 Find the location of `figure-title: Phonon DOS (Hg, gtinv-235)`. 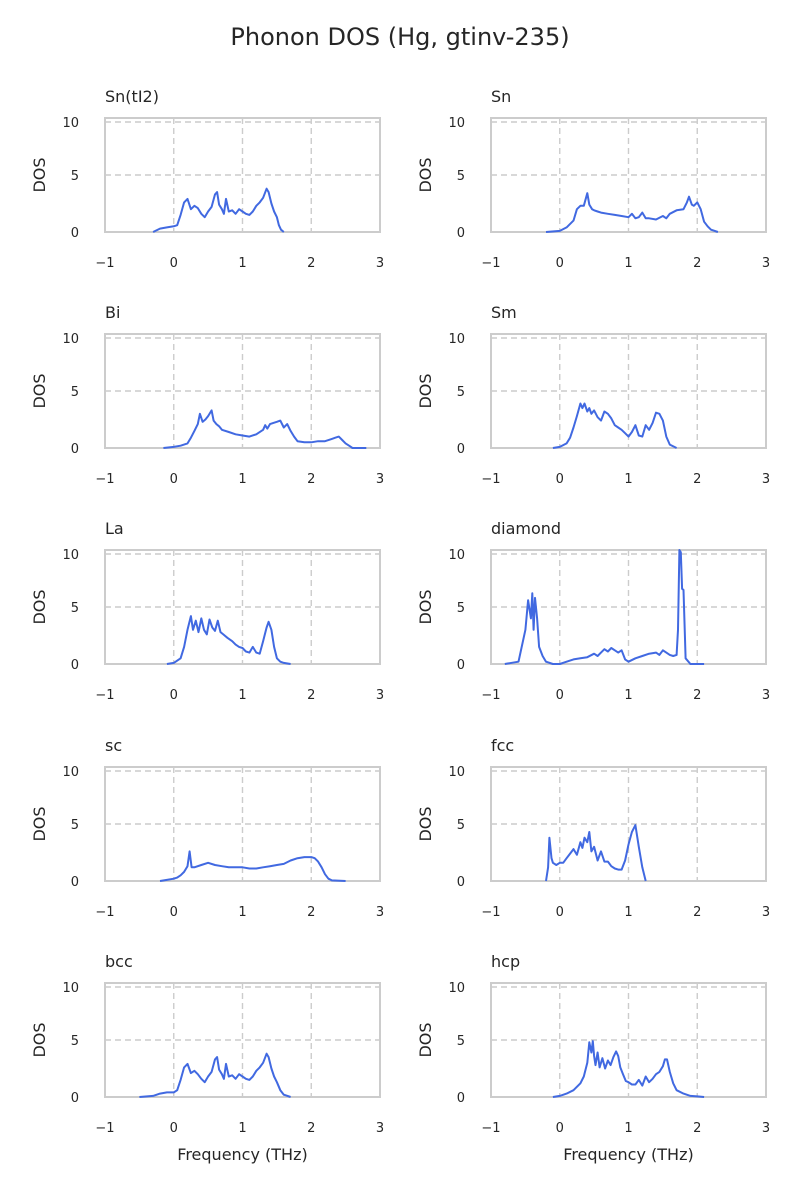

figure-title: Phonon DOS (Hg, gtinv-235) is located at coordinates (399, 37).